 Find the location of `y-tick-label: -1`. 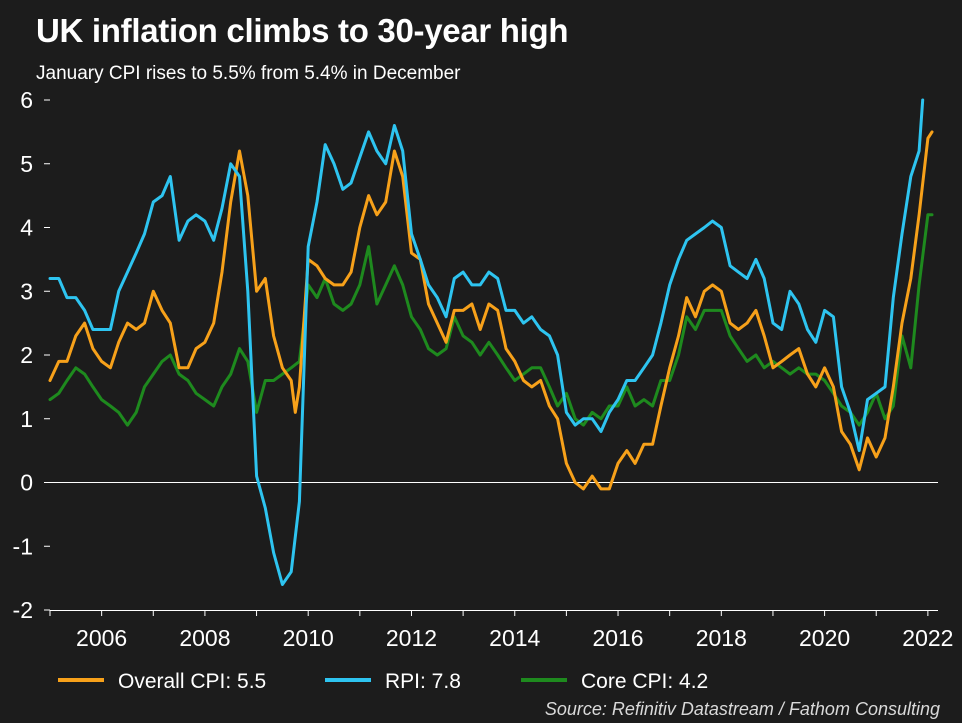

y-tick-label: -1 is located at coordinates (23, 546).